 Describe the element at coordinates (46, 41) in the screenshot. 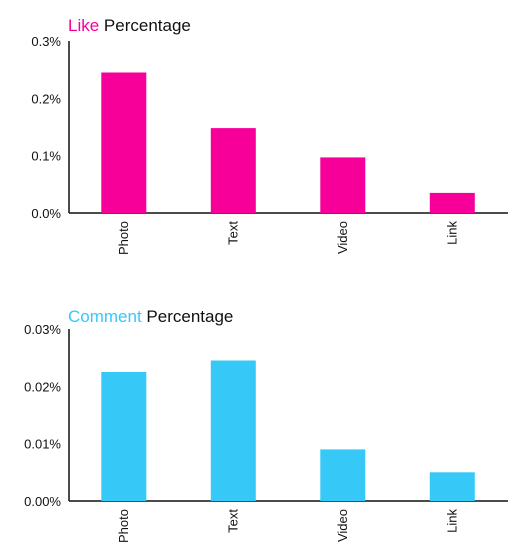

I see `y-tick-label: 0.3%` at that location.